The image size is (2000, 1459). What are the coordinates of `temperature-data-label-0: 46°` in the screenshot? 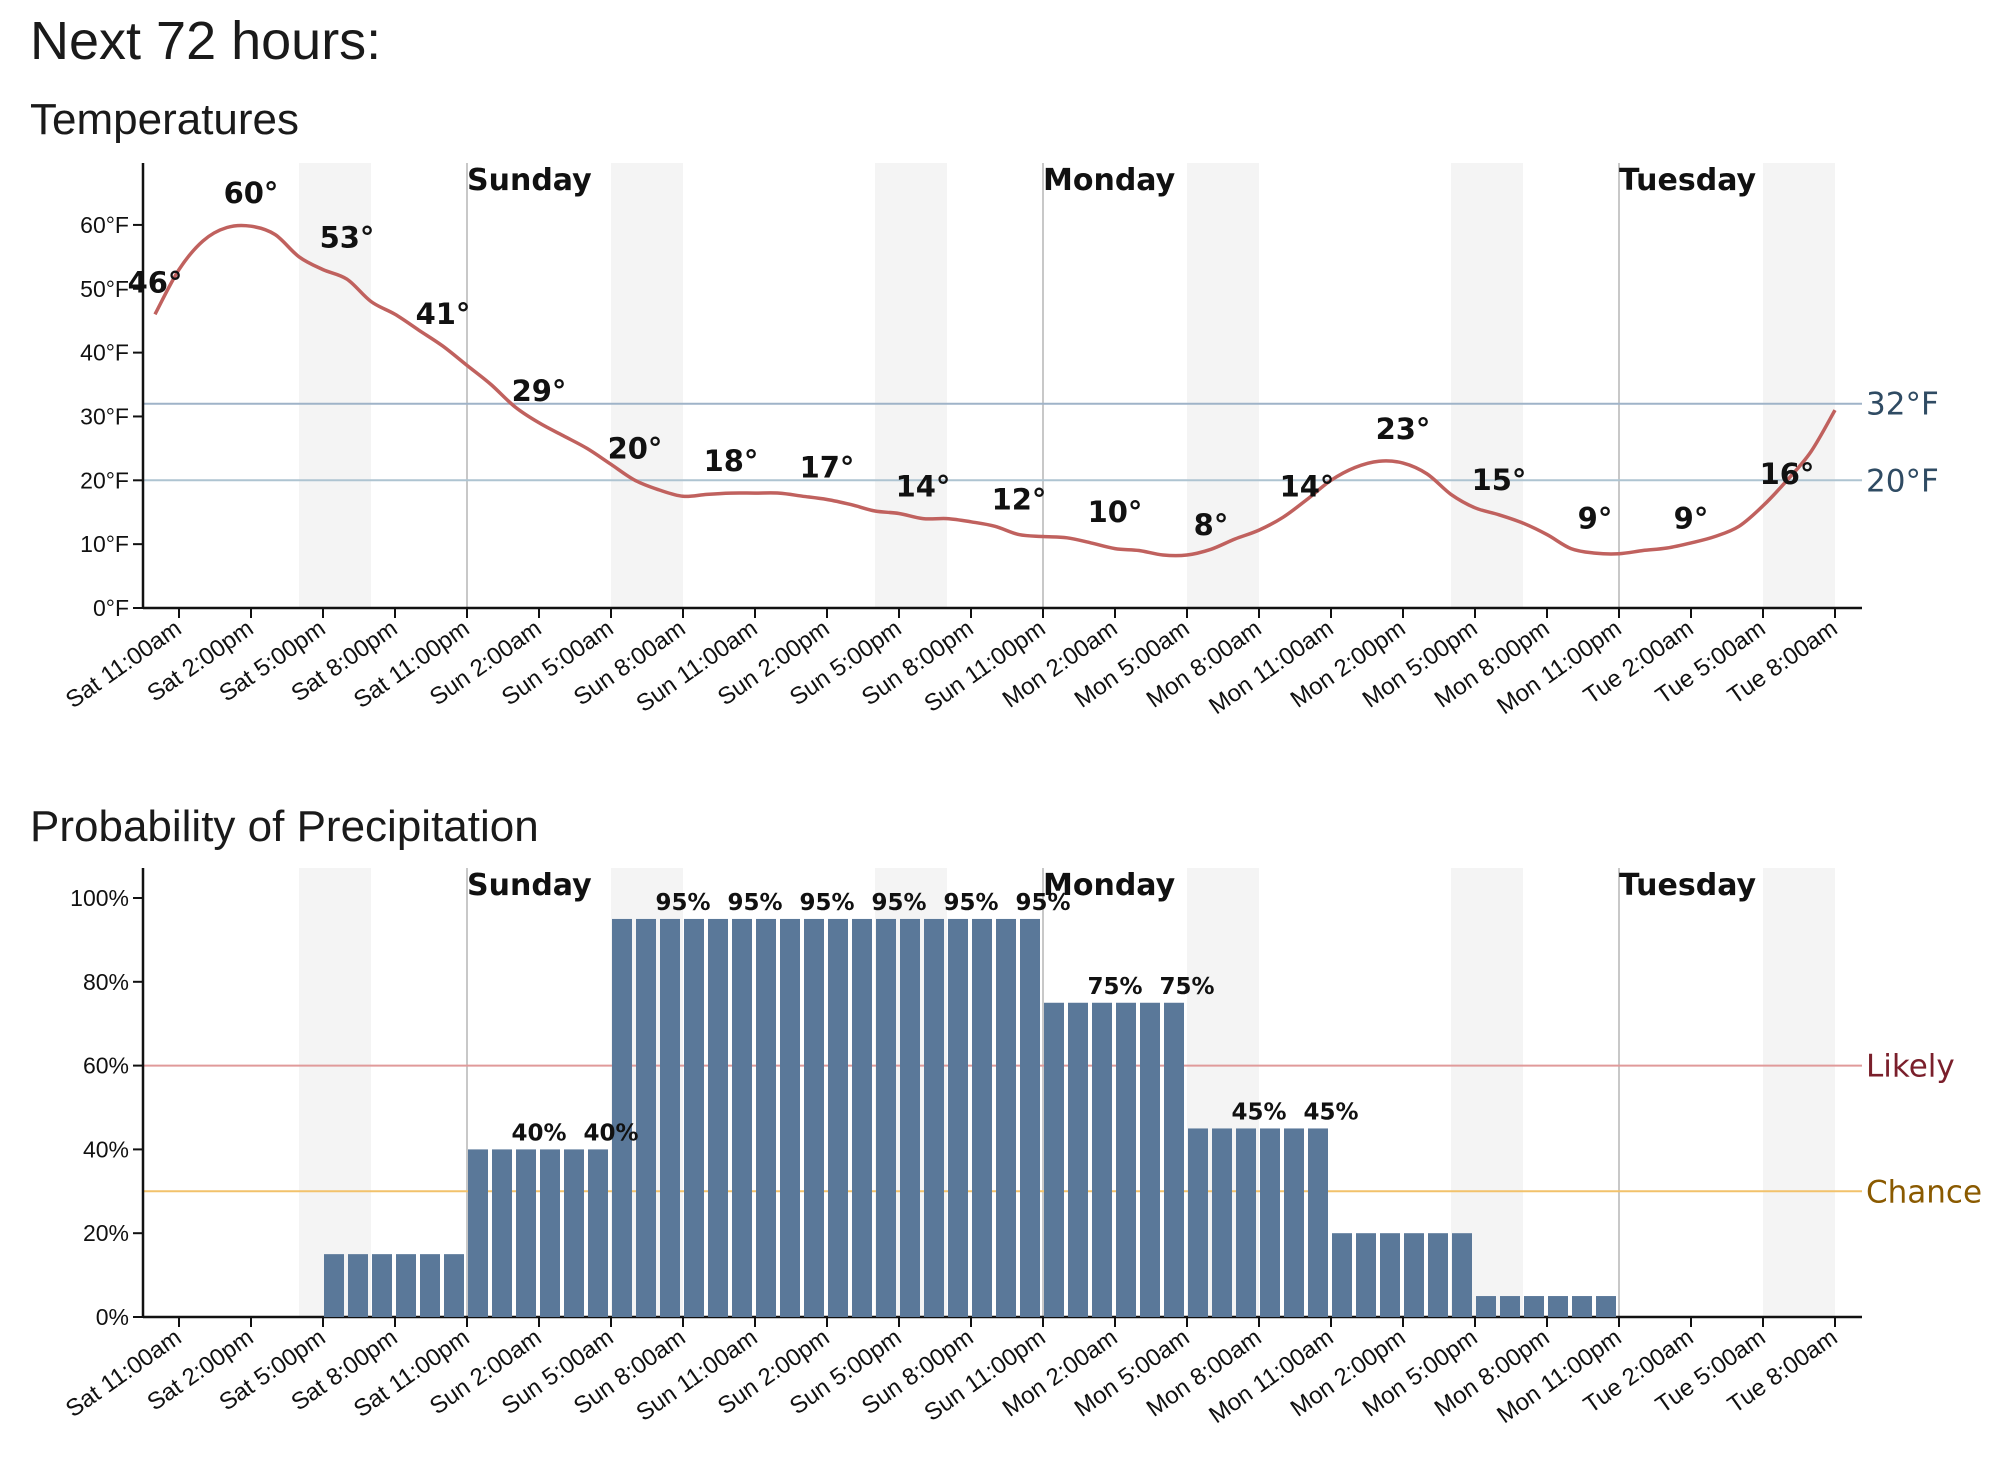 It's located at (155, 282).